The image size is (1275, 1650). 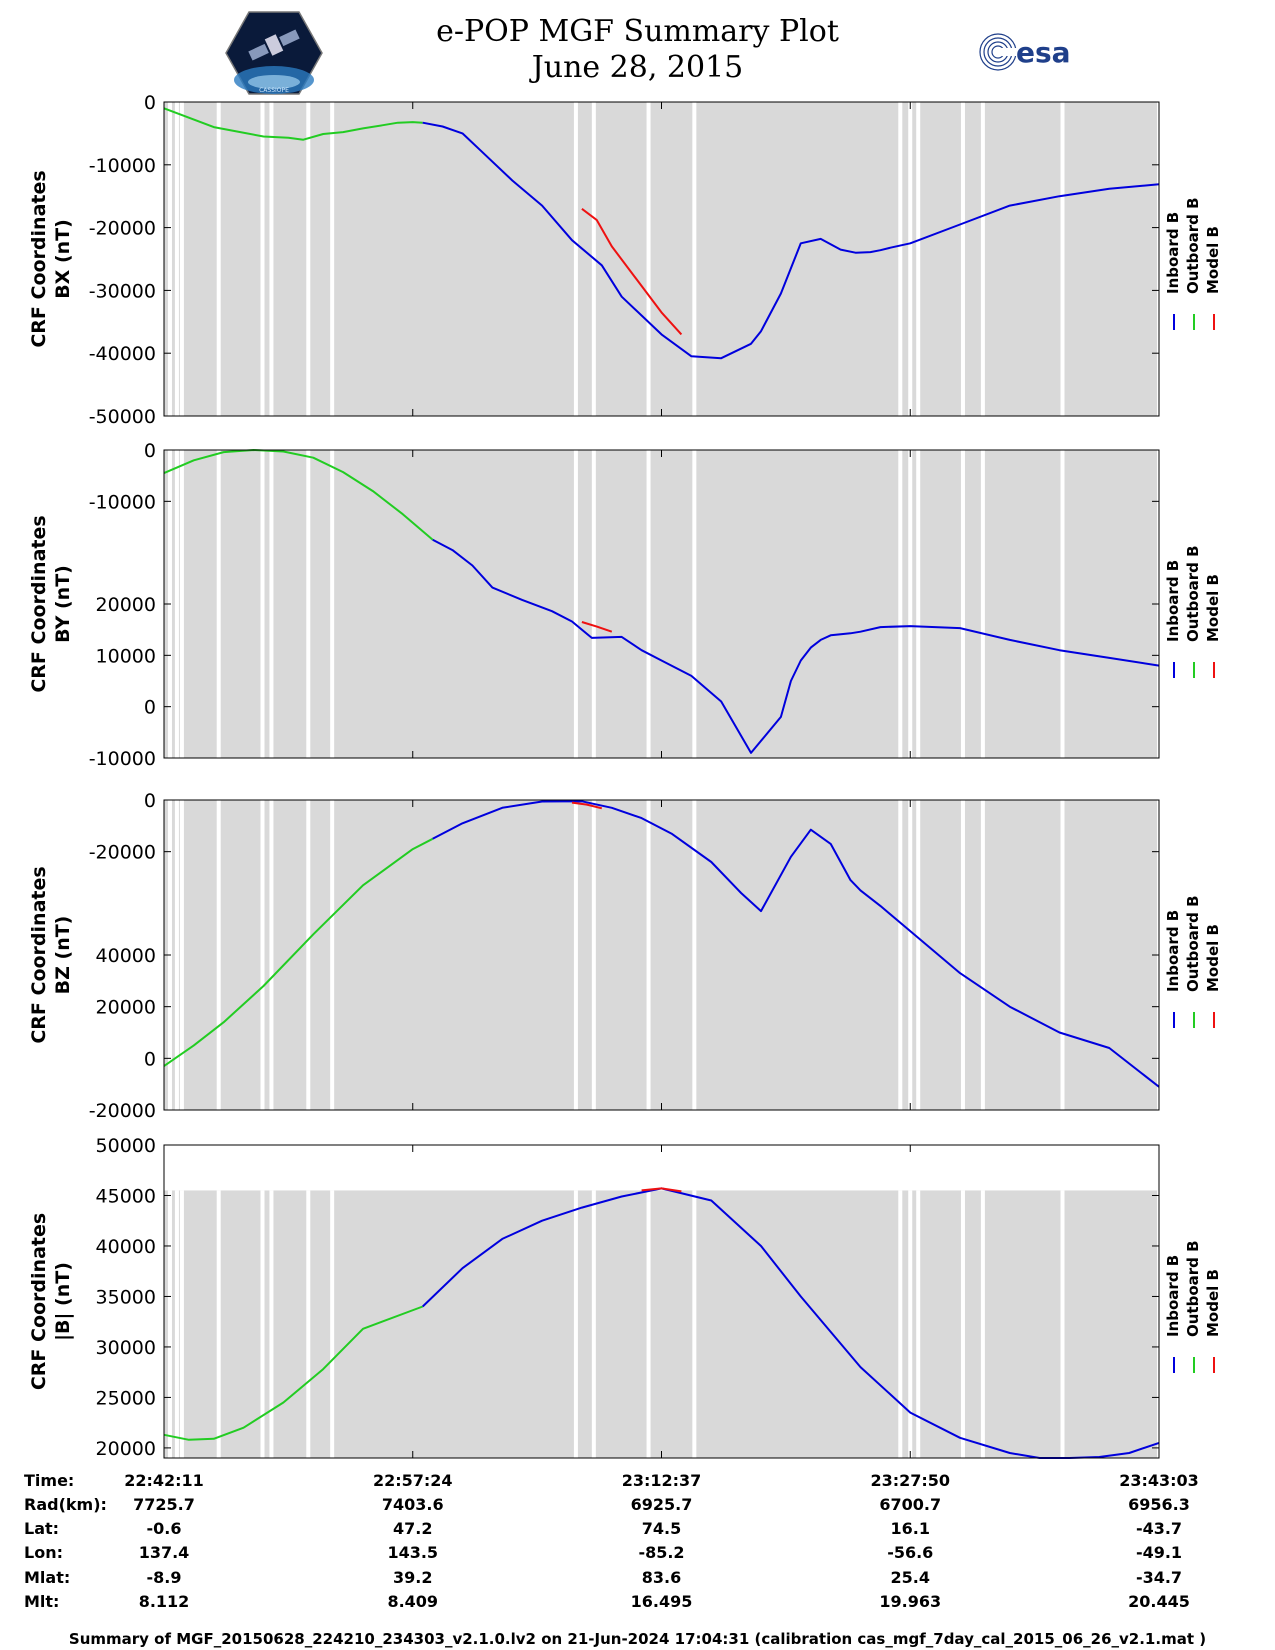 I want to click on info-row-label: Rad(km):, so click(x=65, y=1504).